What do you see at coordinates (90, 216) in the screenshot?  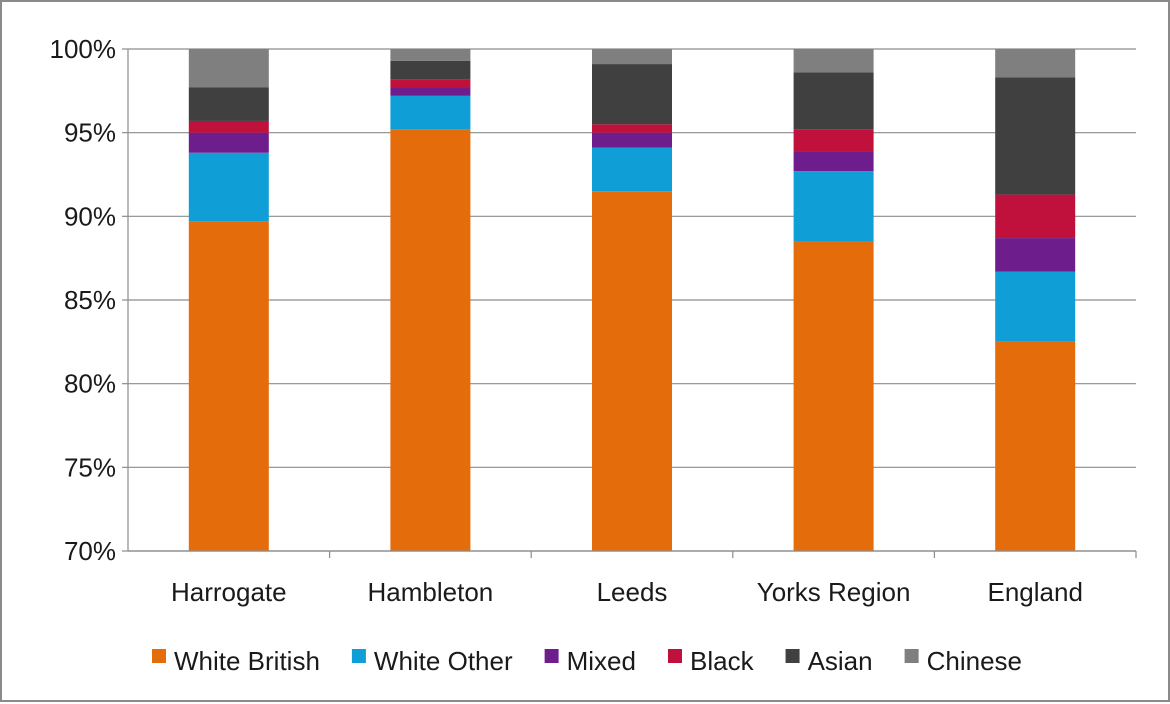 I see `y-tick-label: 90%` at bounding box center [90, 216].